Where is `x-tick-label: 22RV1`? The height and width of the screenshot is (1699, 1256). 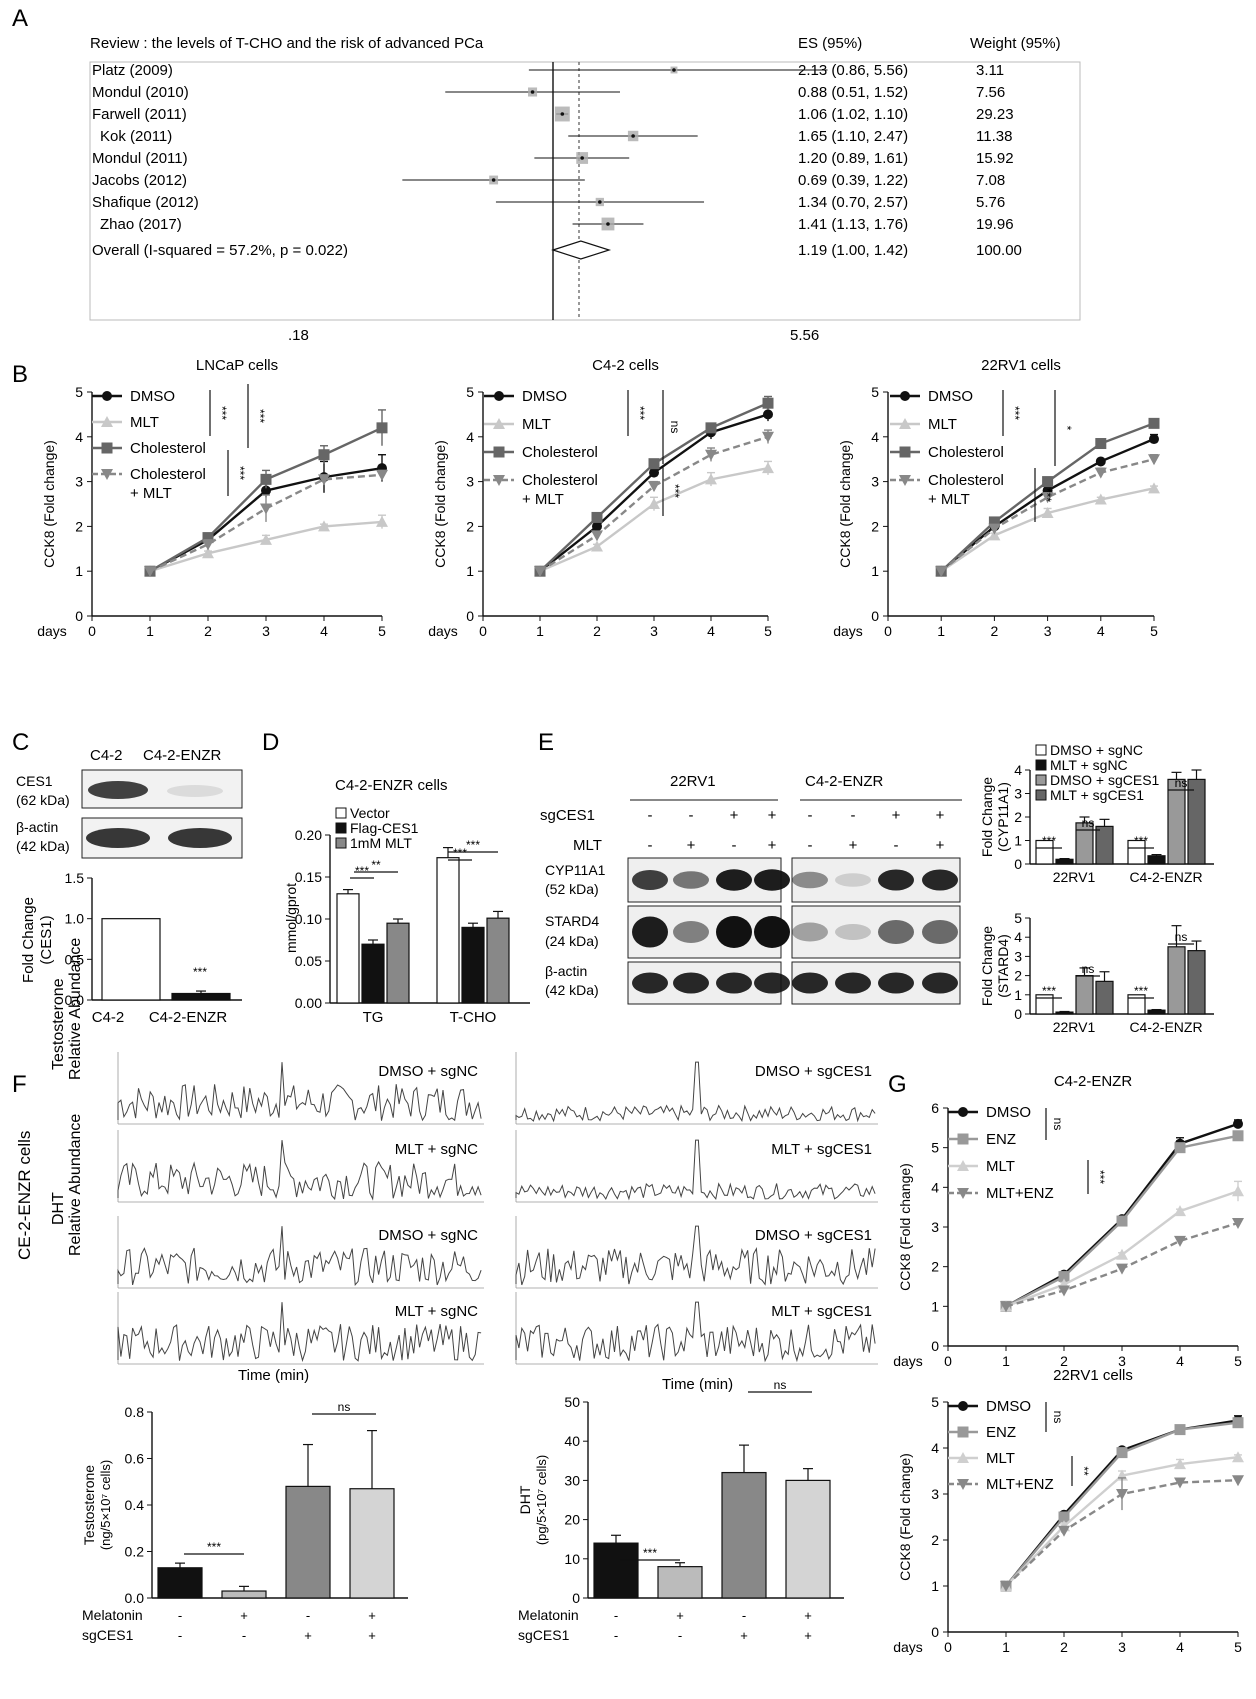
x-tick-label: 22RV1 is located at coordinates (1074, 877).